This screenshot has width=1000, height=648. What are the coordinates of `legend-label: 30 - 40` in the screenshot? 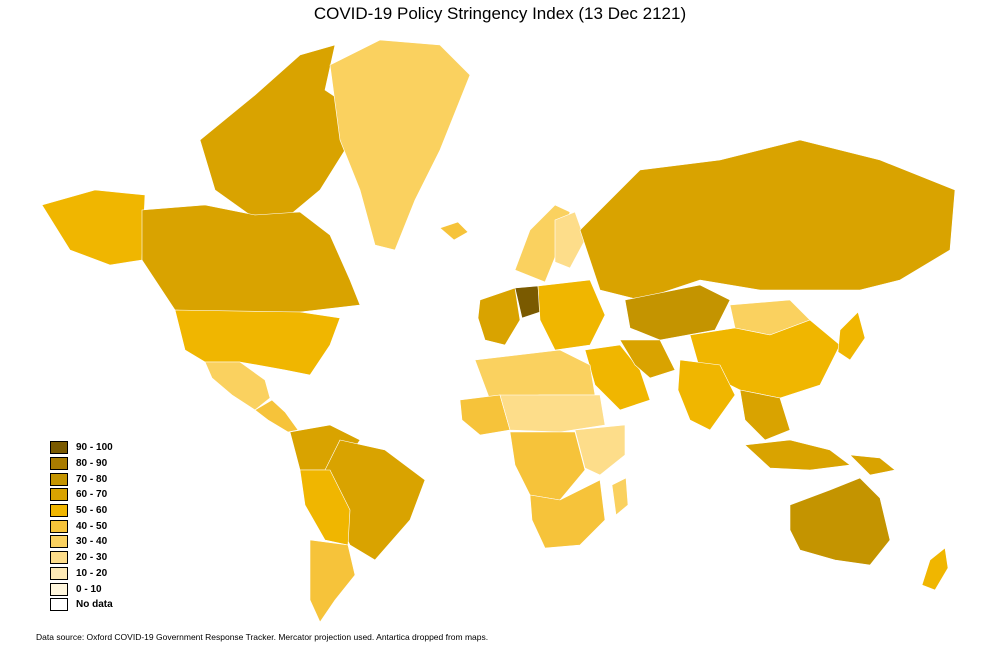 It's located at (92, 542).